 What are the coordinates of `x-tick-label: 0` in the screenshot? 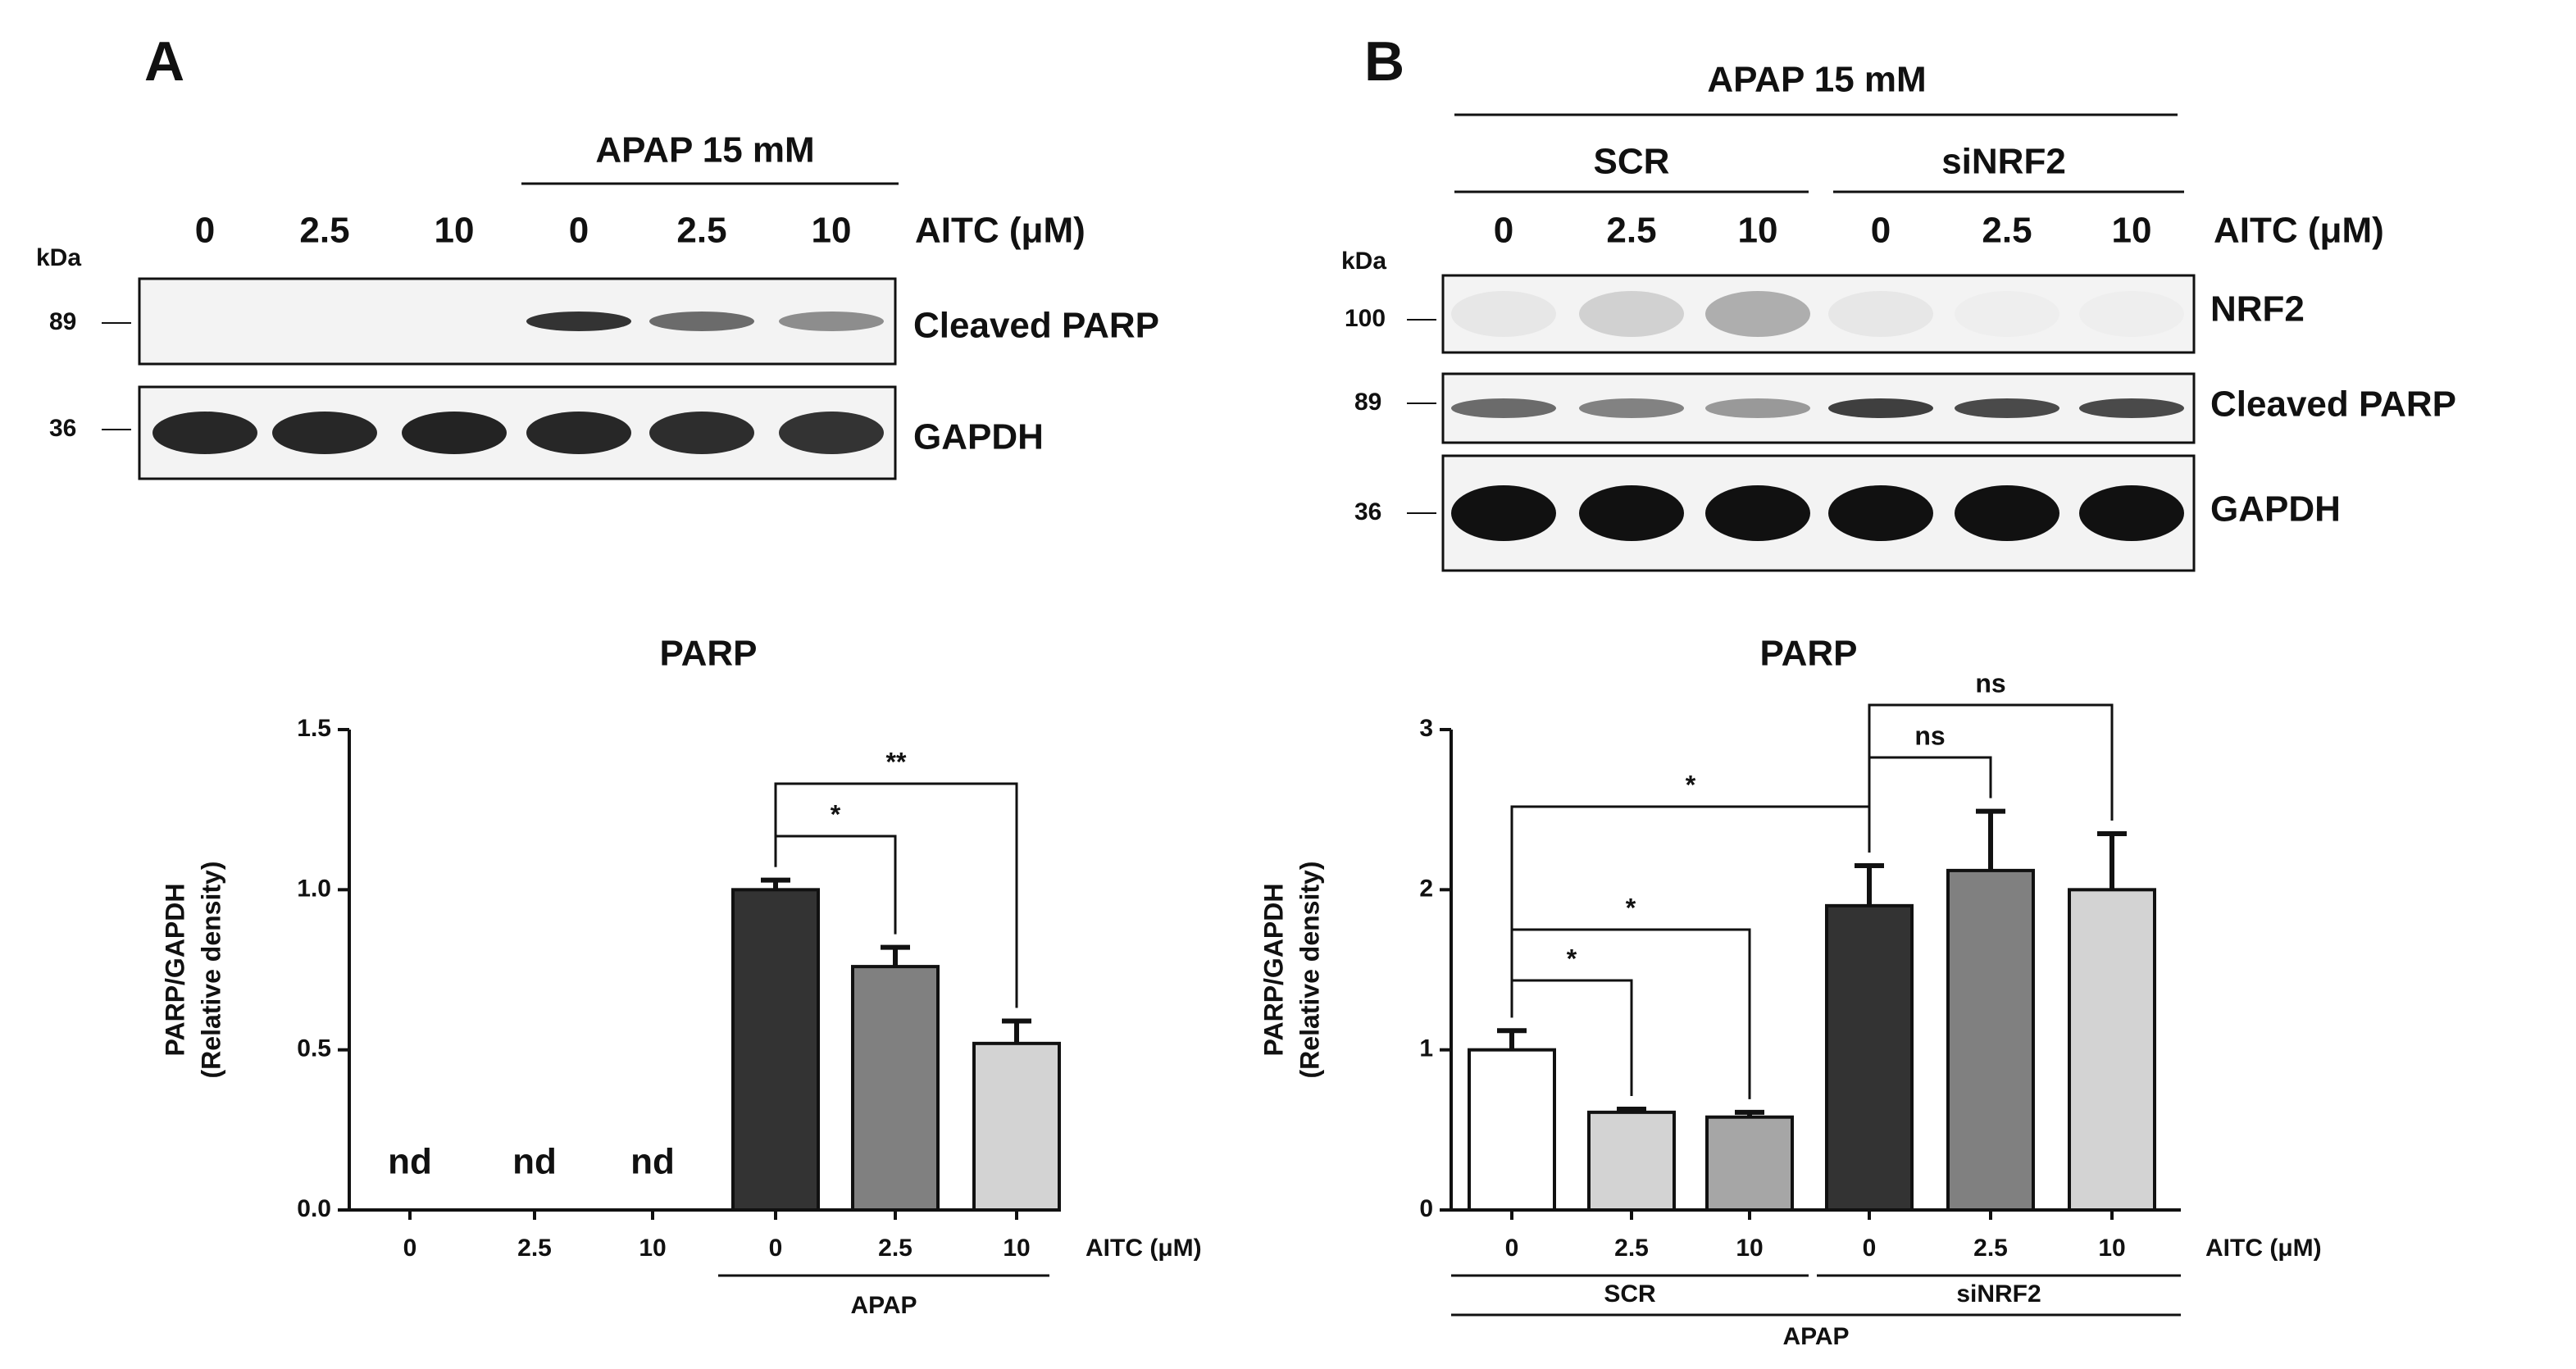 It's located at (410, 1249).